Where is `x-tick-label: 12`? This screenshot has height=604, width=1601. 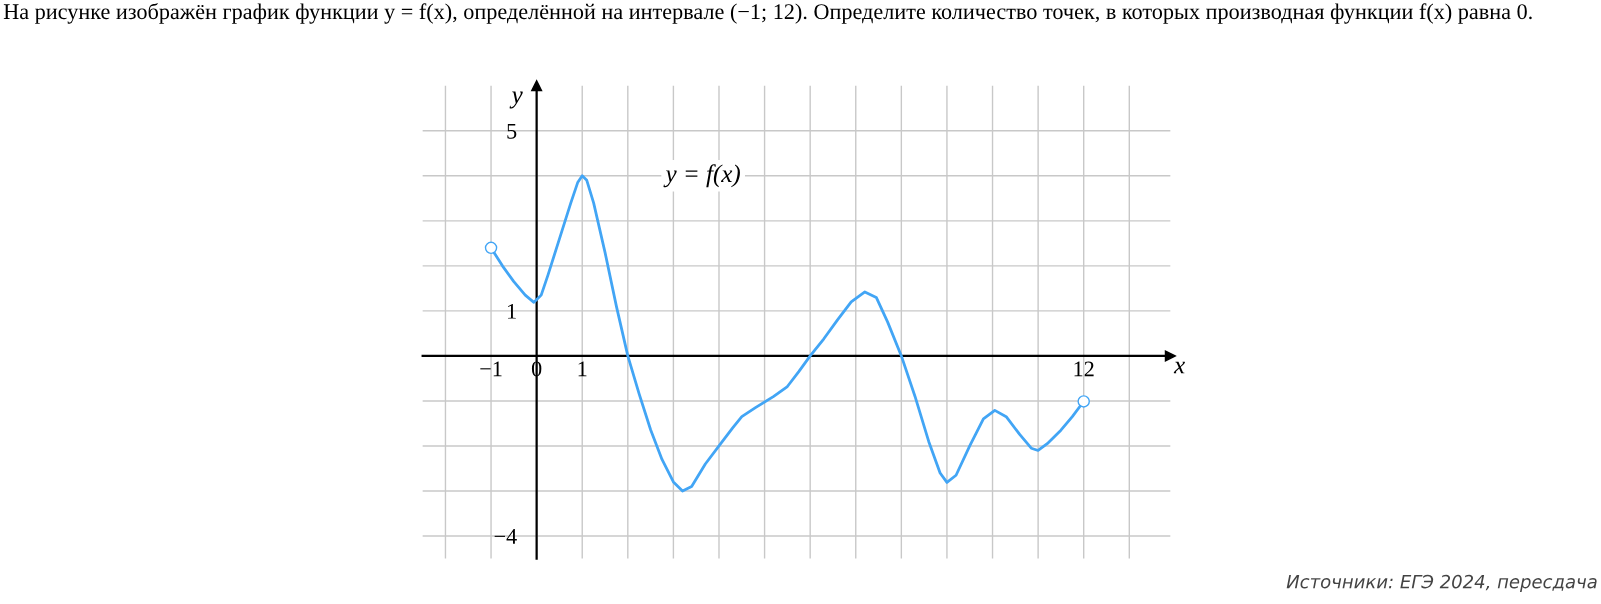
x-tick-label: 12 is located at coordinates (1084, 369).